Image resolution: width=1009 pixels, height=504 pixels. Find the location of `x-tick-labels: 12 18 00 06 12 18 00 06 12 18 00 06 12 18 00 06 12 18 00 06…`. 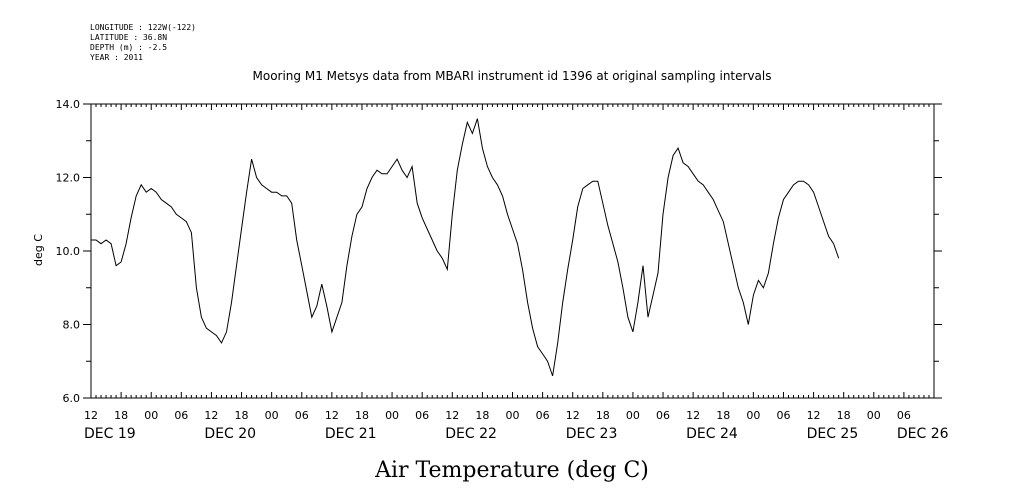

x-tick-labels: 12 18 00 06 12 18 00 06 12 18 00 06 12 18 00 06 12 18 00 06… is located at coordinates (497, 415).